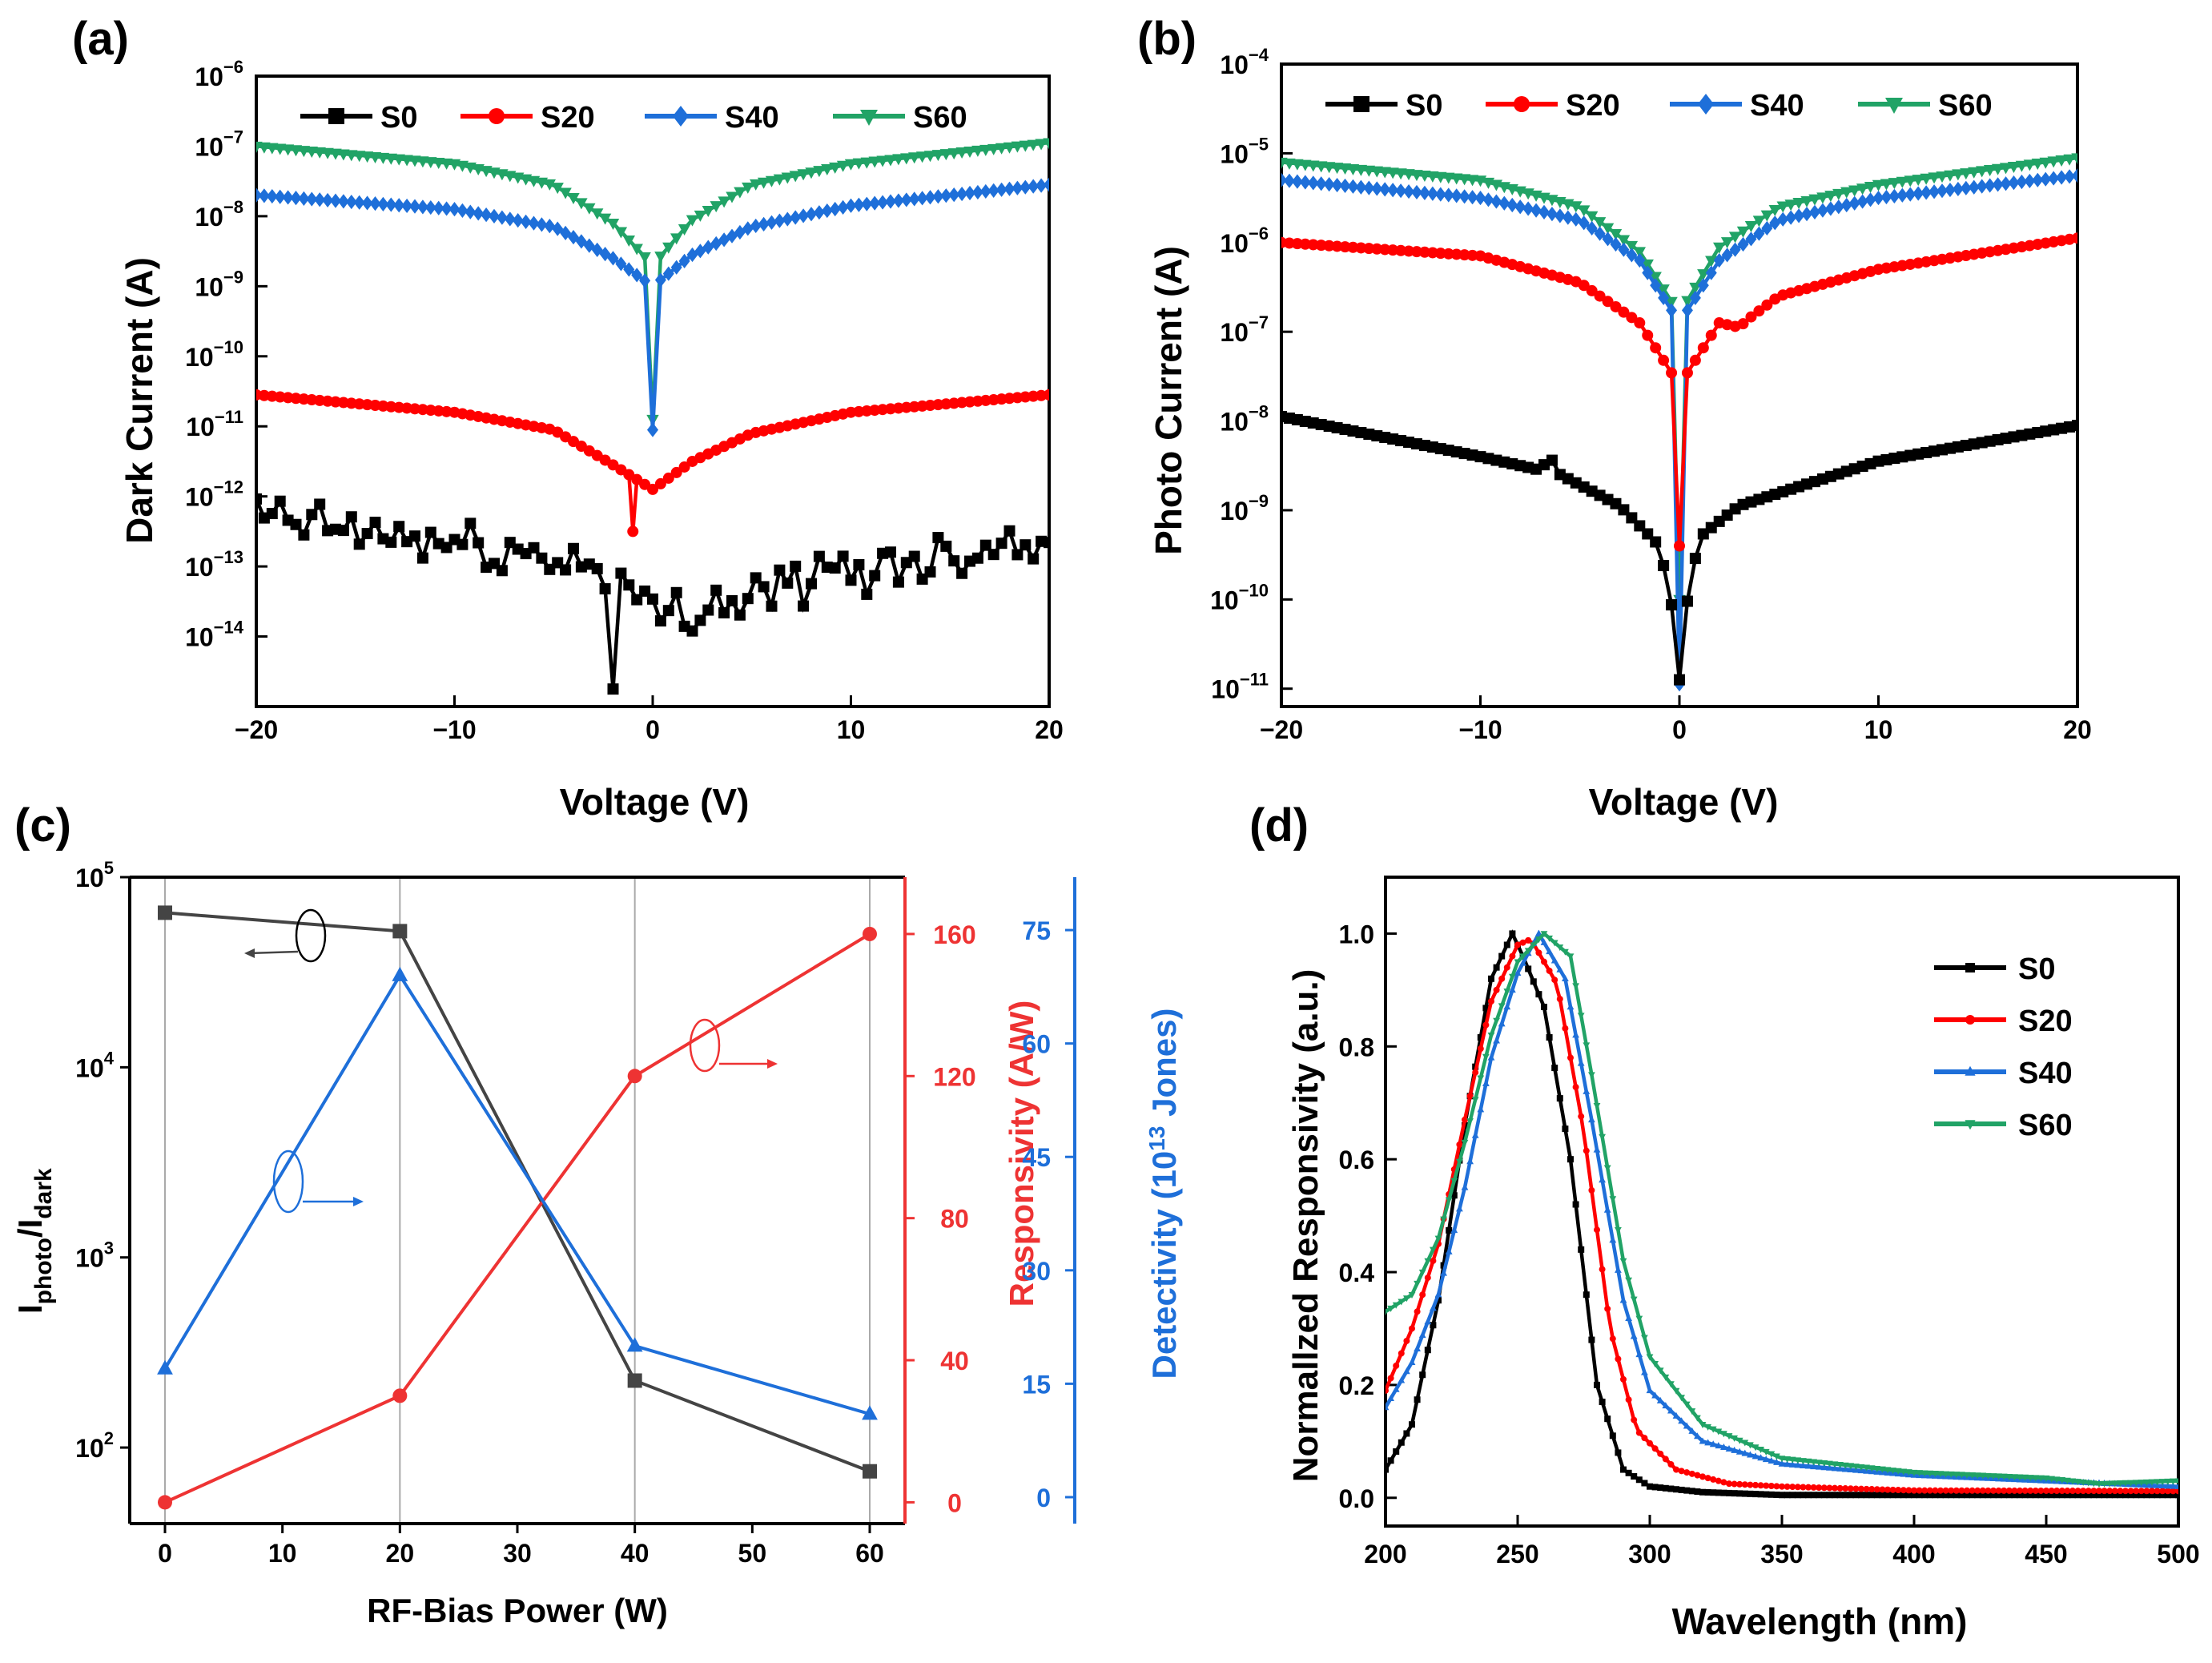 Image resolution: width=2212 pixels, height=1663 pixels. What do you see at coordinates (1049, 730) in the screenshot?
I see `panel-a-xtick-label: 20` at bounding box center [1049, 730].